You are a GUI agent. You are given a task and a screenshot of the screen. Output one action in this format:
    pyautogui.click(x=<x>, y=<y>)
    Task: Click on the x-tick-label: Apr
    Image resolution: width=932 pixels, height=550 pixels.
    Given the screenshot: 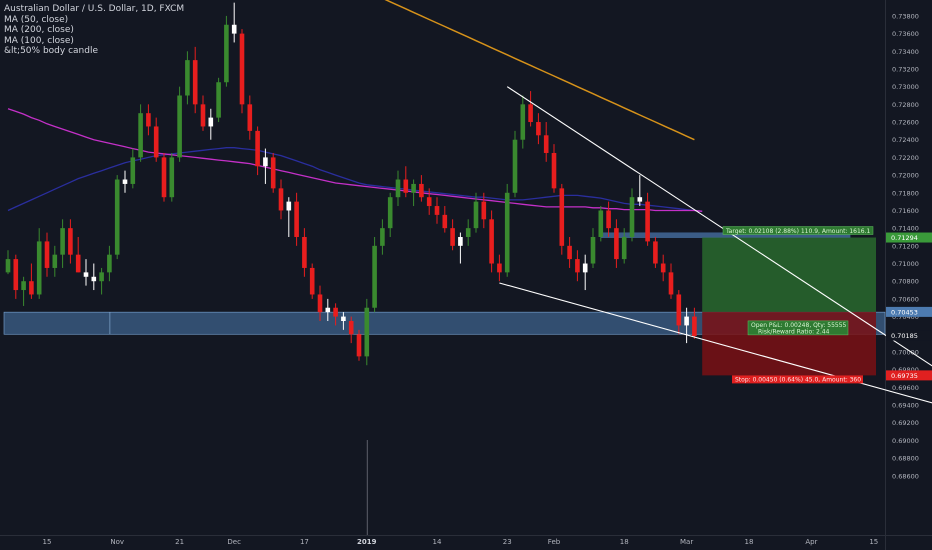 What is the action you would take?
    pyautogui.click(x=811, y=542)
    